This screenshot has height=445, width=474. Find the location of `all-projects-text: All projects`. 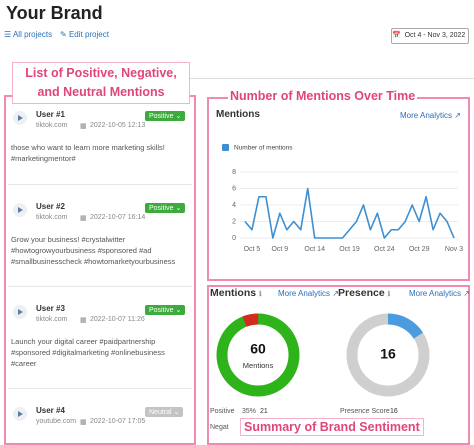

all-projects-text: All projects is located at coordinates (32, 34).